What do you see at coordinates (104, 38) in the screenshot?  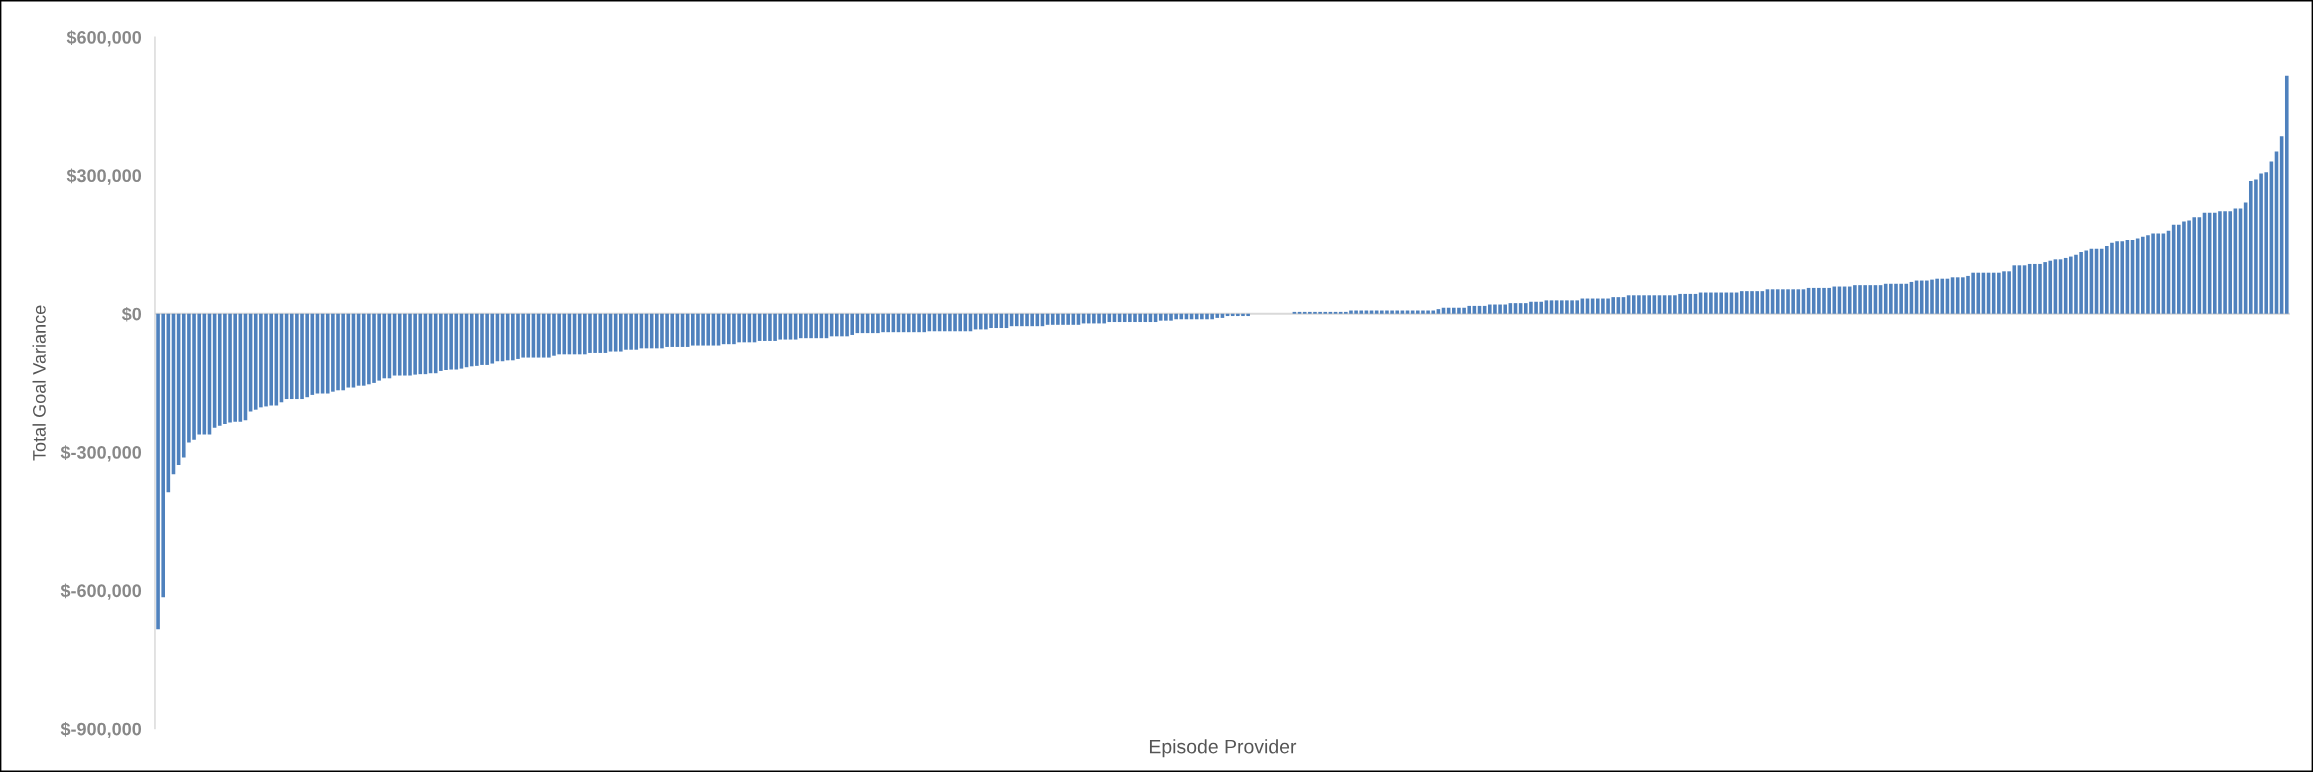 I see `y-tick-label: $600,000` at bounding box center [104, 38].